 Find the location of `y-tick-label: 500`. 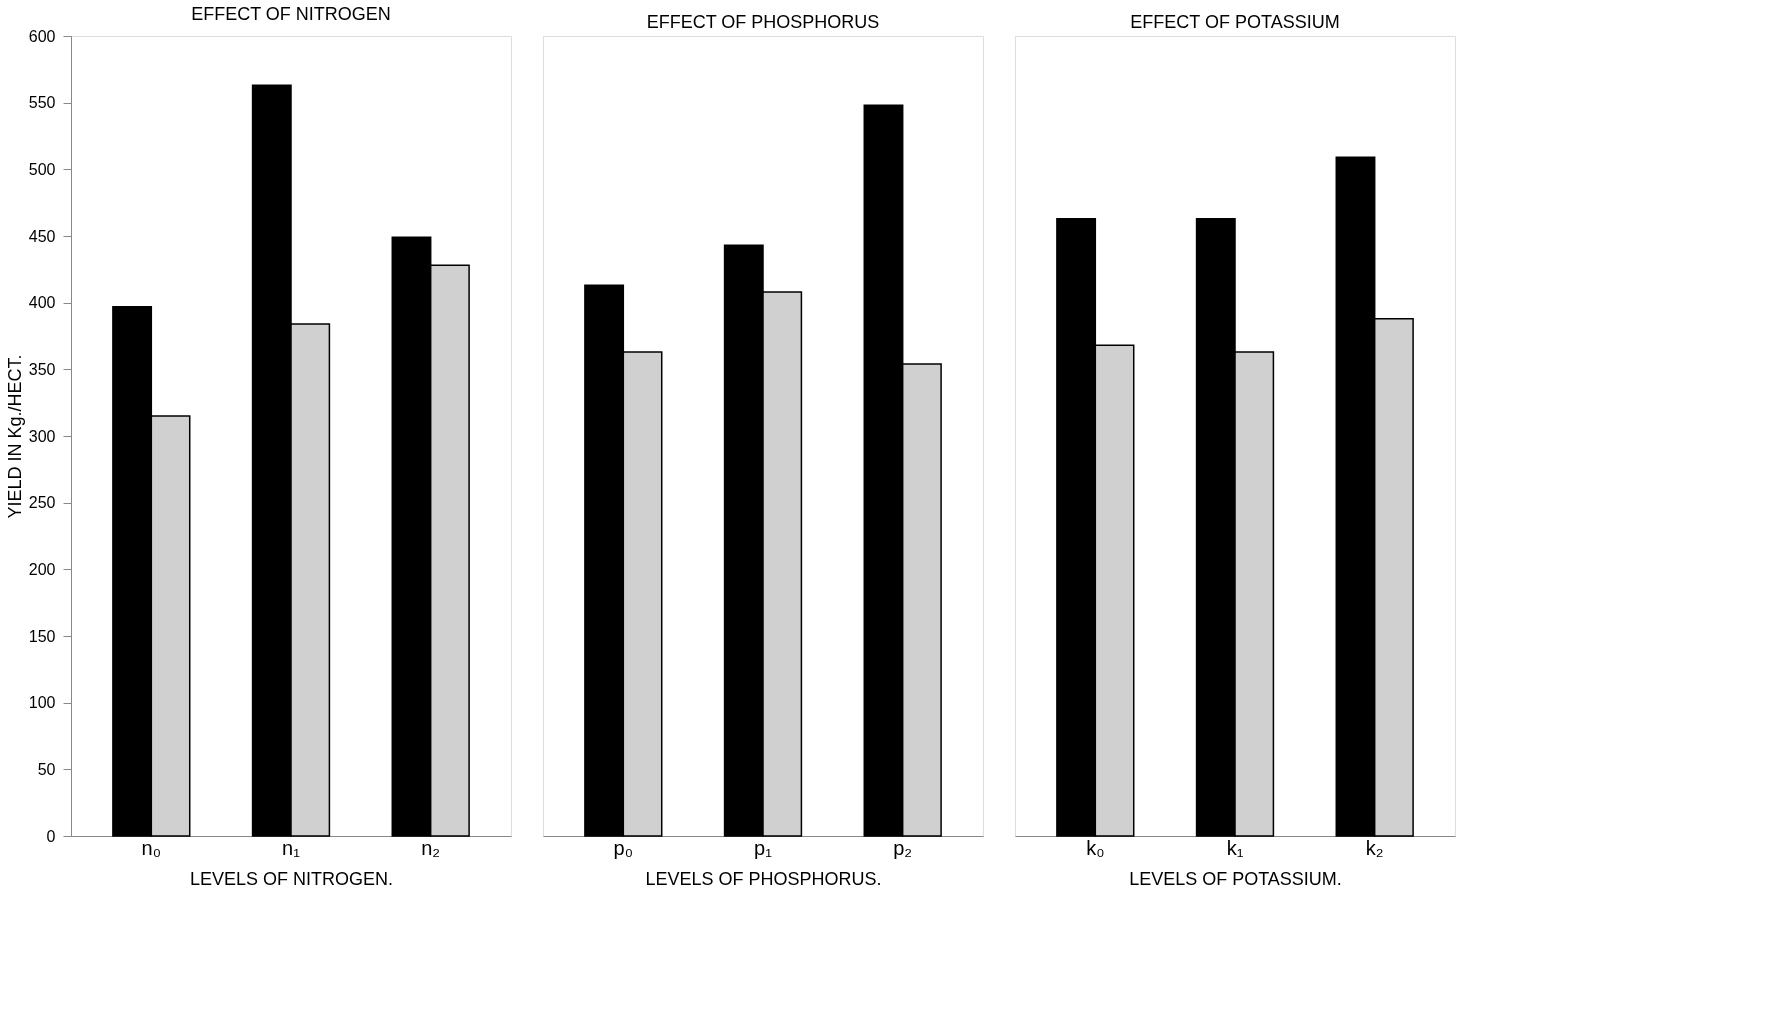

y-tick-label: 500 is located at coordinates (42, 169).